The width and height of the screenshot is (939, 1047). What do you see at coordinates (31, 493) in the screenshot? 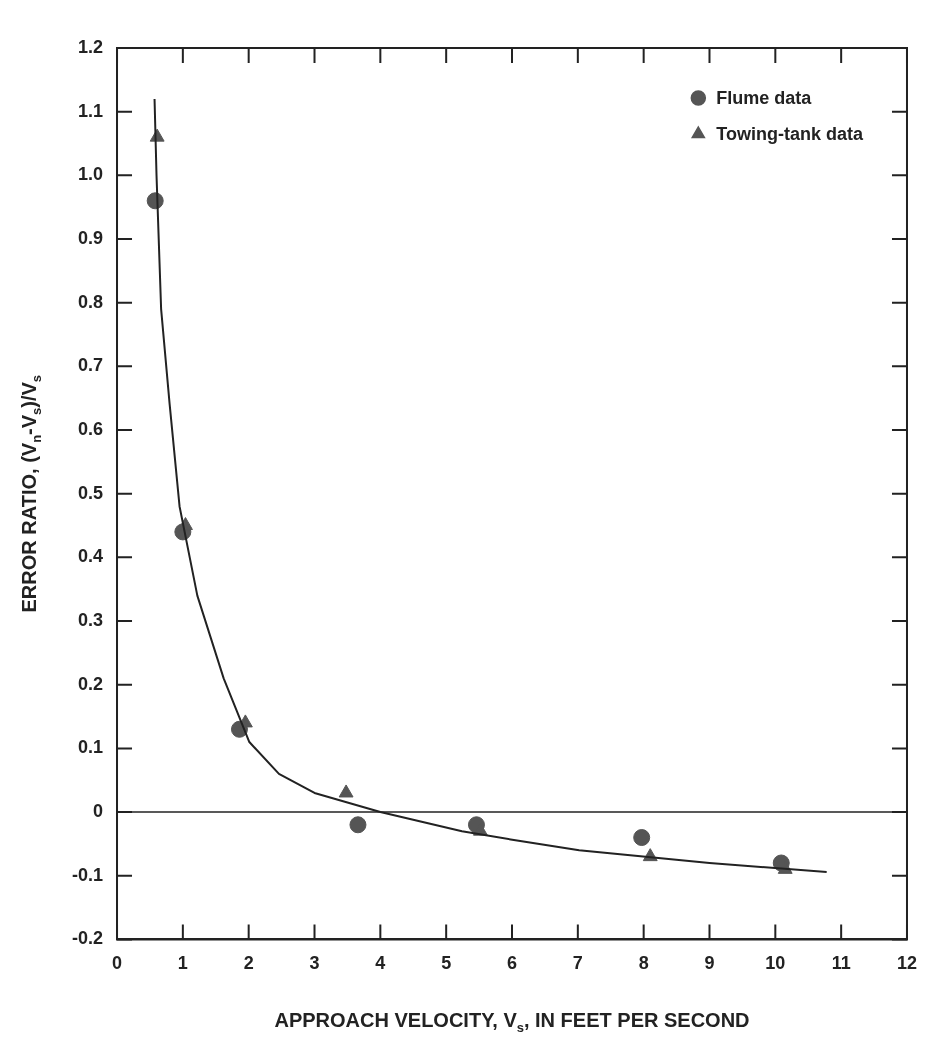
I see `y-axis-title: ERROR RATIO, (Vn-Vs)/Vs` at bounding box center [31, 493].